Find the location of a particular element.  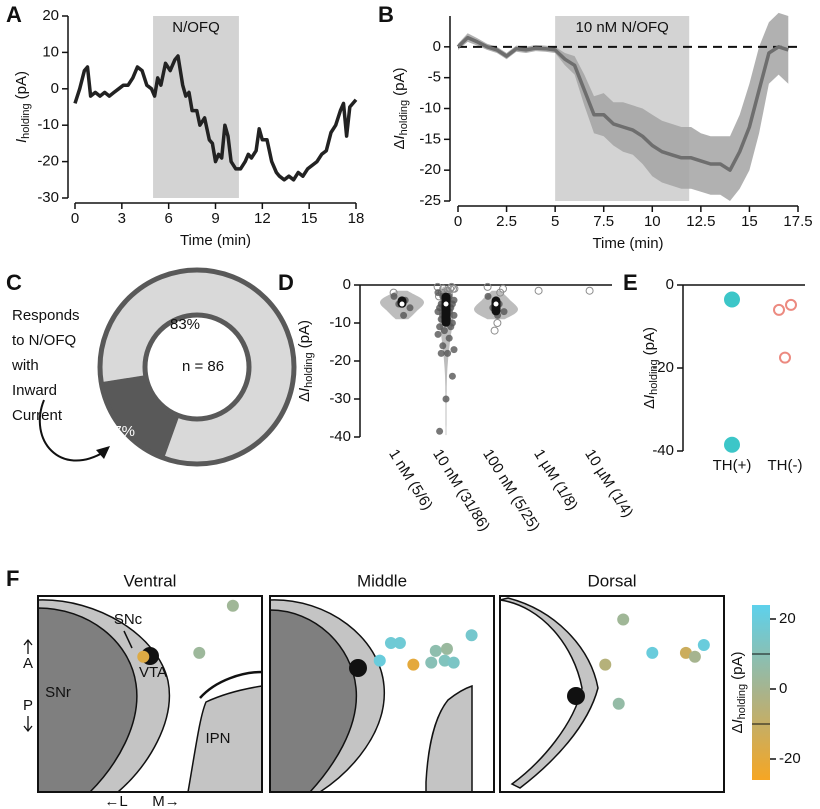

y-tick-label: -10 is located at coordinates (48, 124).